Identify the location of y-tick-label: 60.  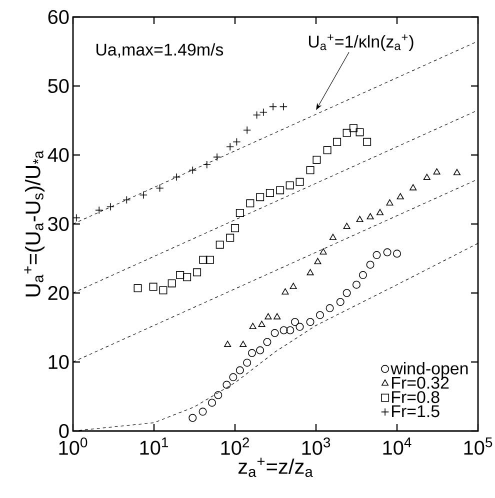
(58, 17).